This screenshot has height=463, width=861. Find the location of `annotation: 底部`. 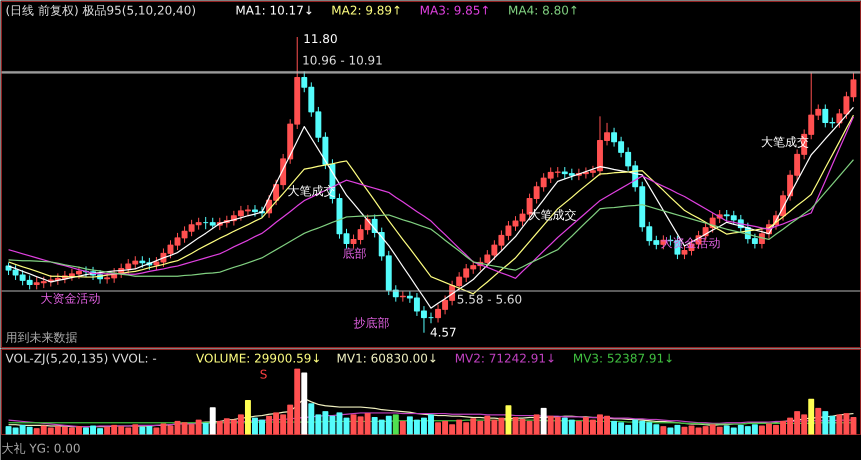

annotation: 底部 is located at coordinates (354, 253).